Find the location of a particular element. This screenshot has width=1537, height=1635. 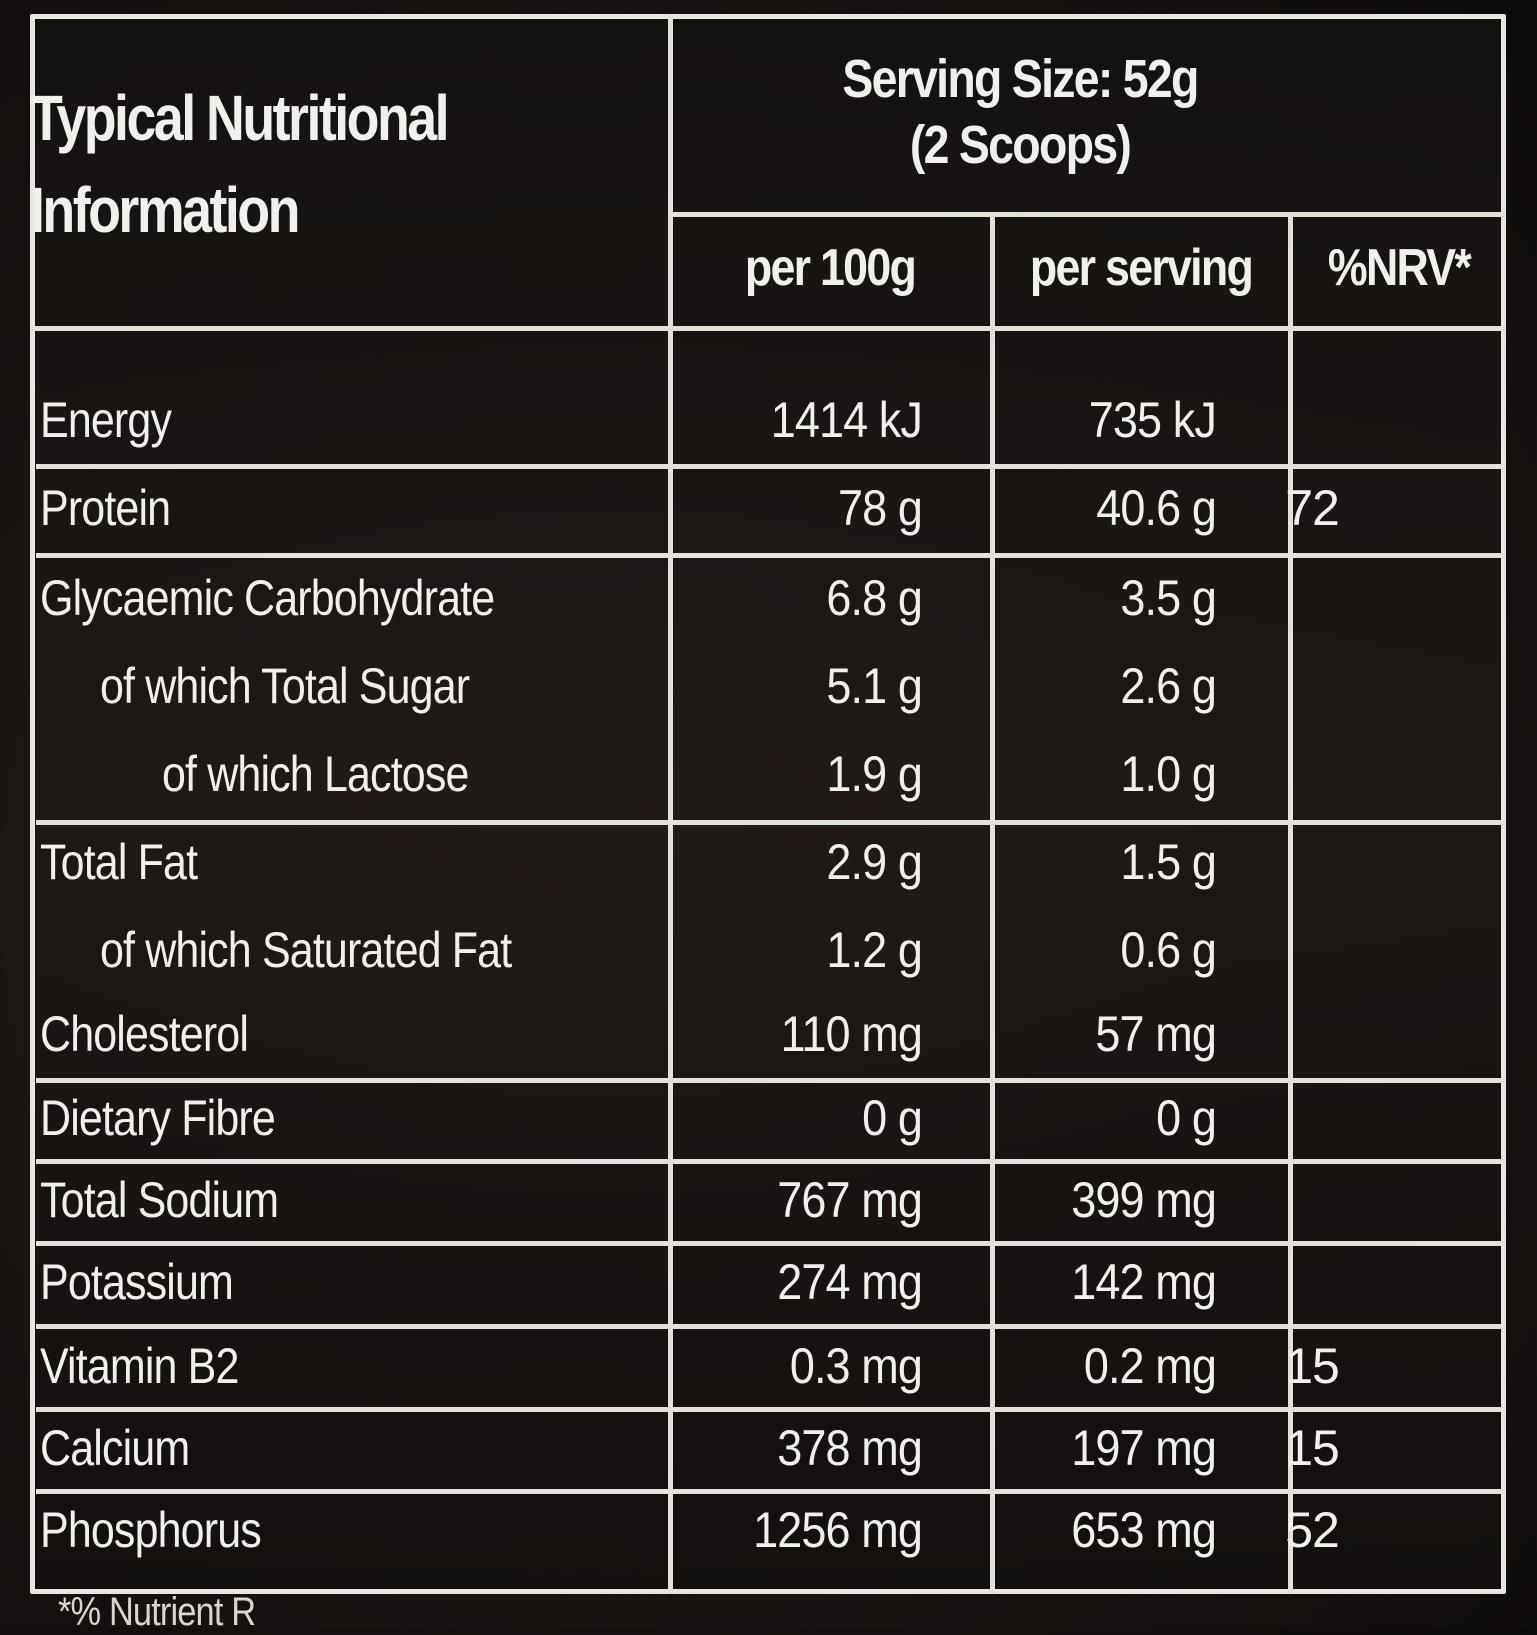

row-value-nrv: 52 is located at coordinates (1312, 1530).